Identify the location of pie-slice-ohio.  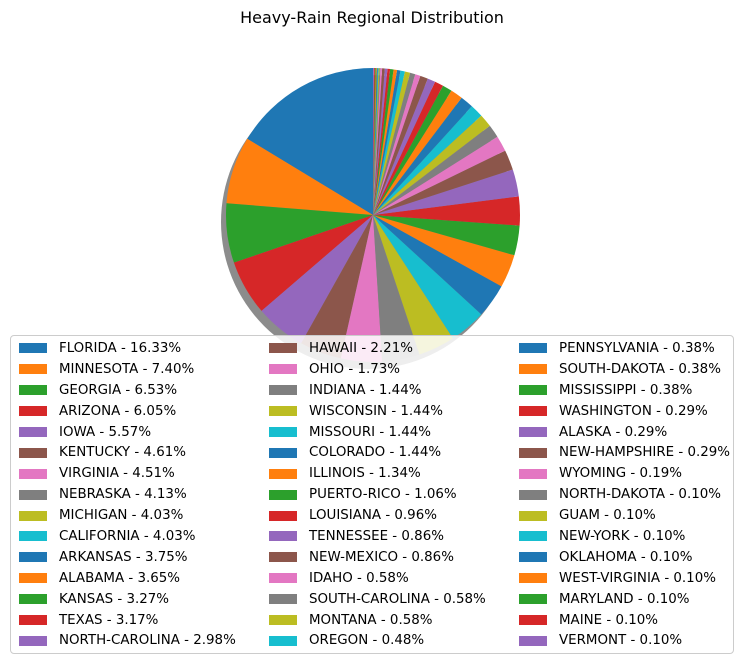
(439, 175).